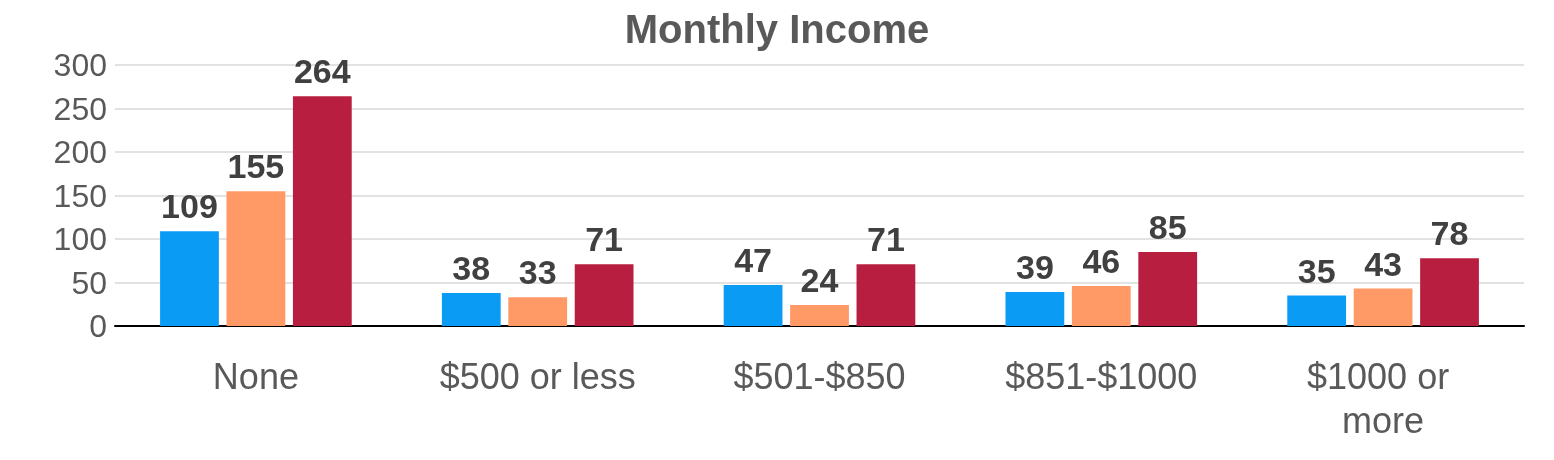 This screenshot has height=460, width=1554. I want to click on data-label: 47, so click(753, 260).